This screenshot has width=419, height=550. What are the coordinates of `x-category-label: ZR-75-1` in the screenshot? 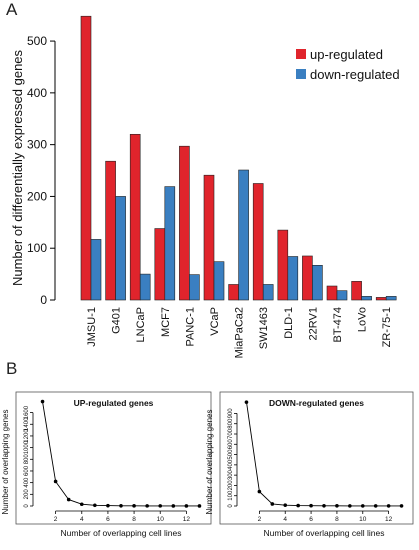 It's located at (387, 327).